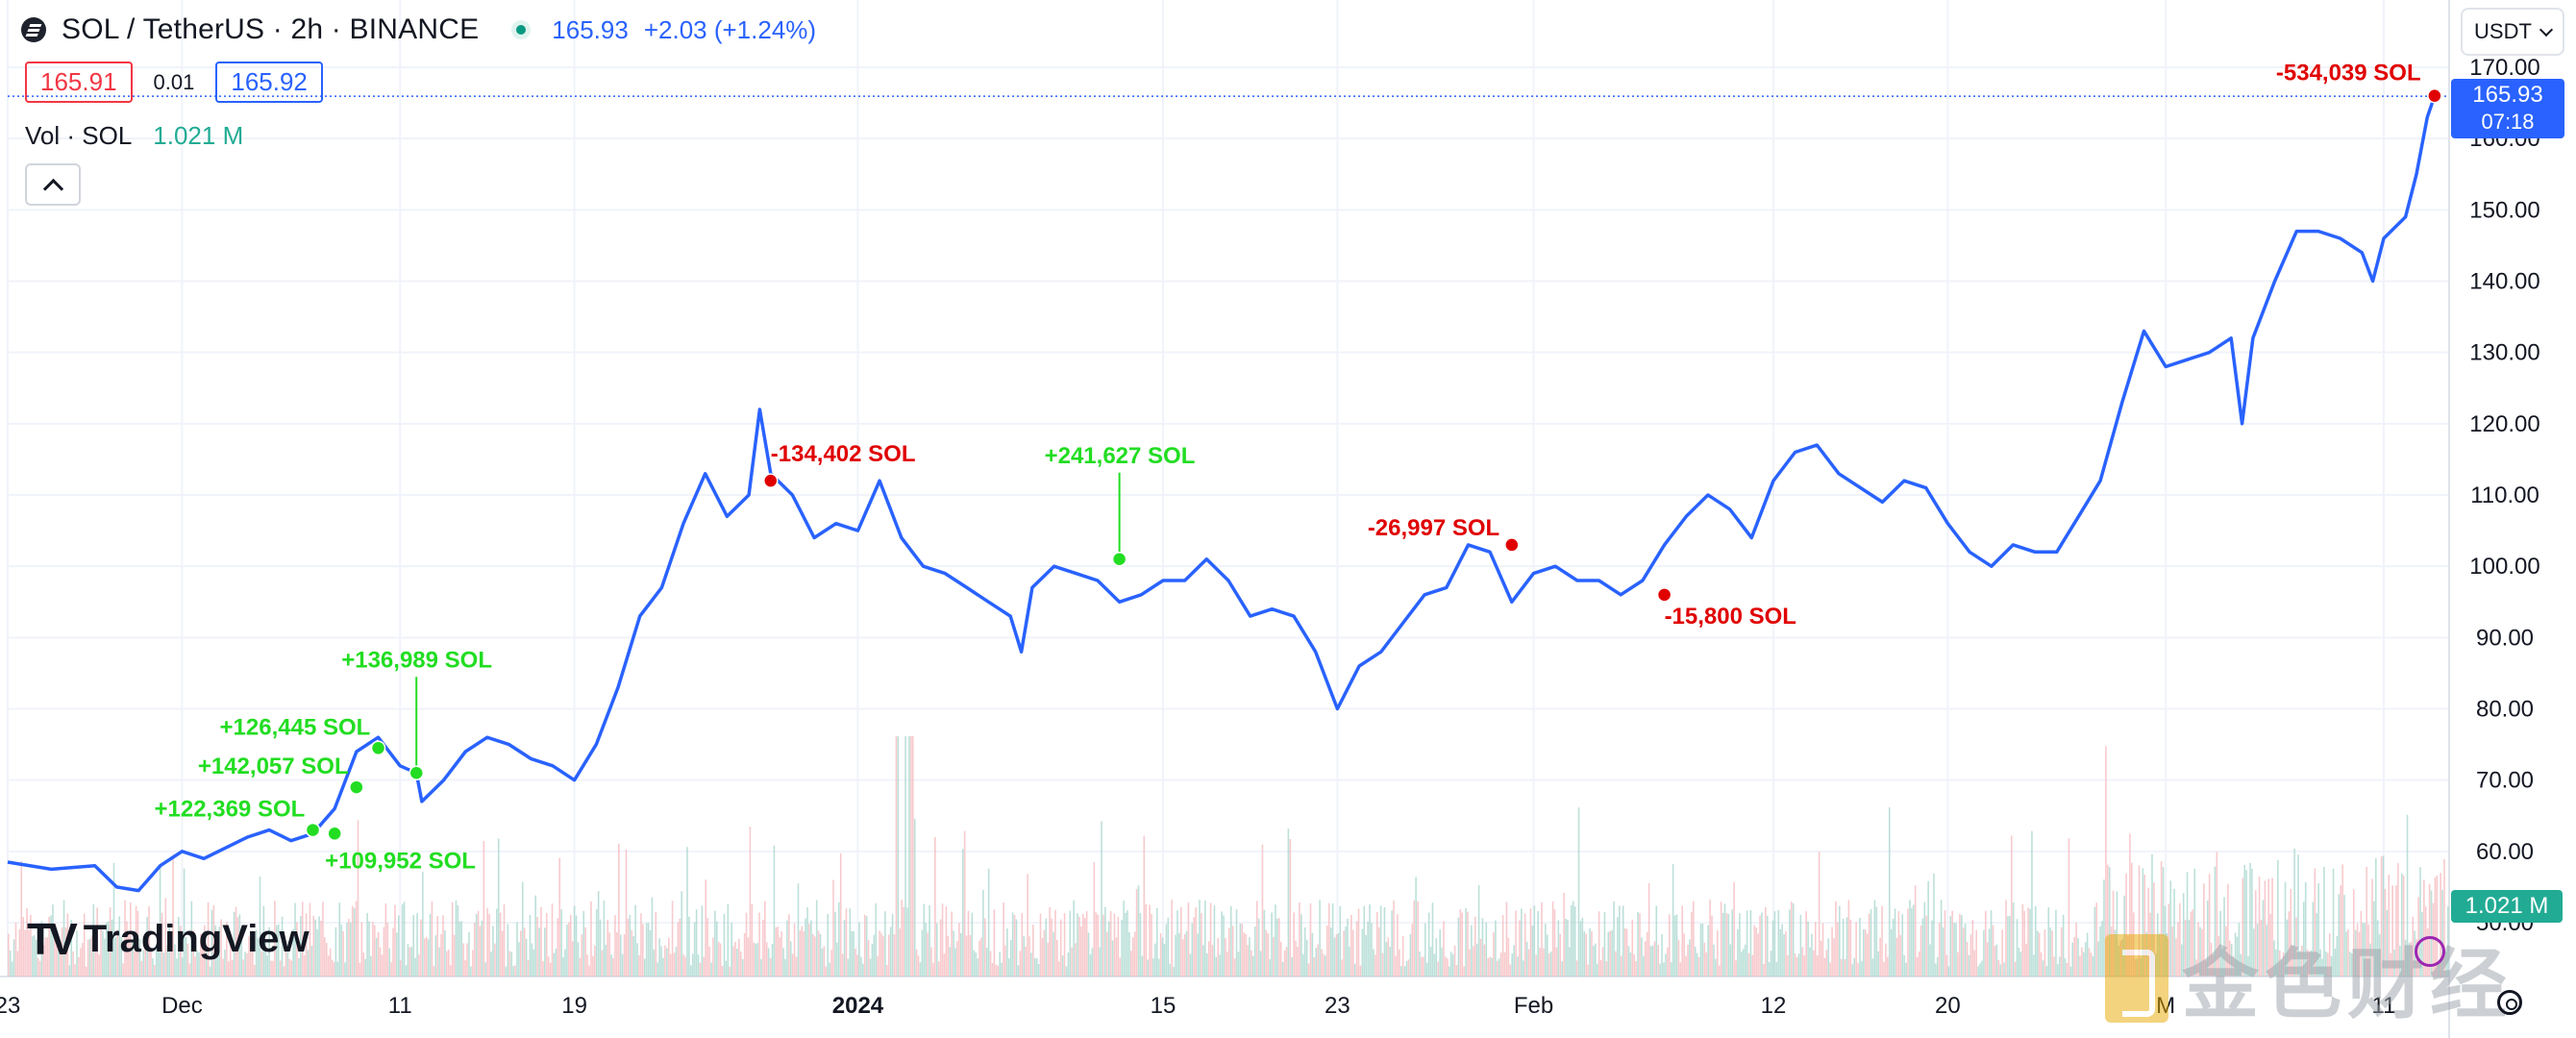 The width and height of the screenshot is (2576, 1038). I want to click on symbol-title: SOL / TetherUS · 2h · BINANCE, so click(271, 29).